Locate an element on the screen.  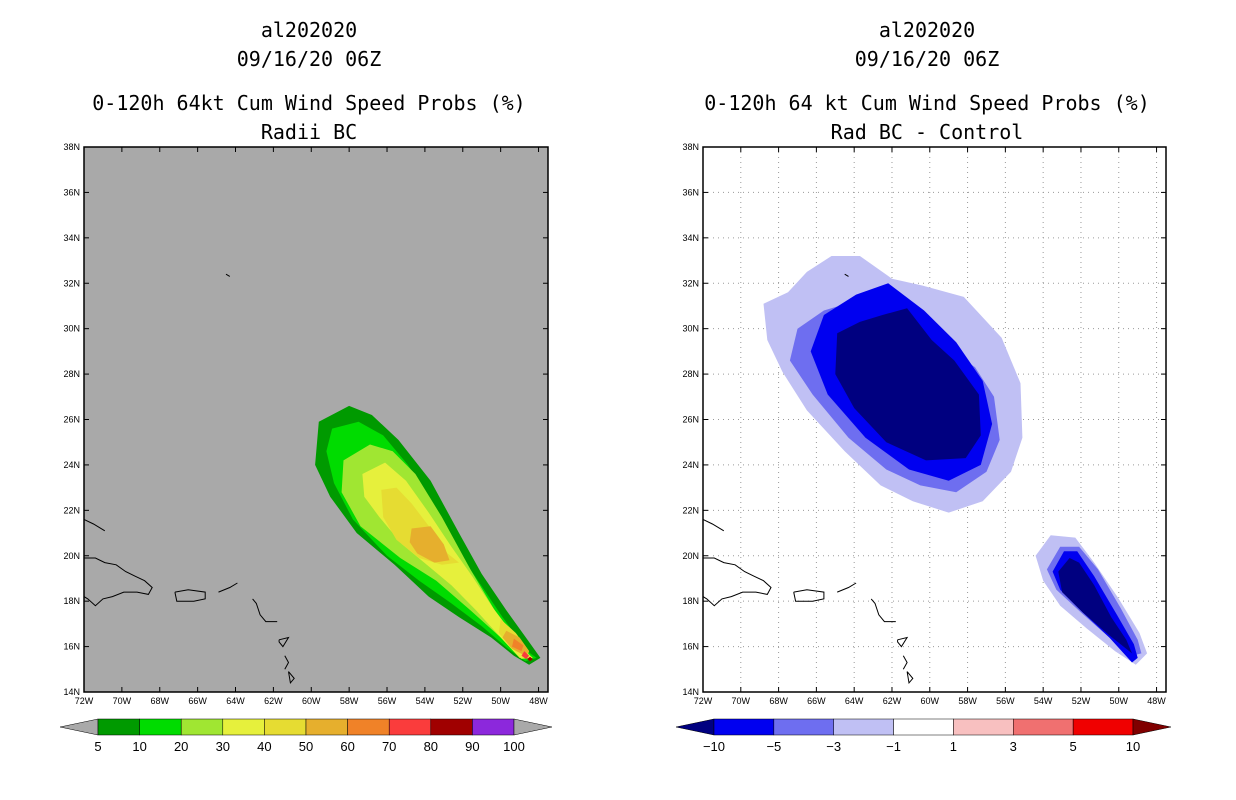
y-tick-label: 32N is located at coordinates (690, 283).